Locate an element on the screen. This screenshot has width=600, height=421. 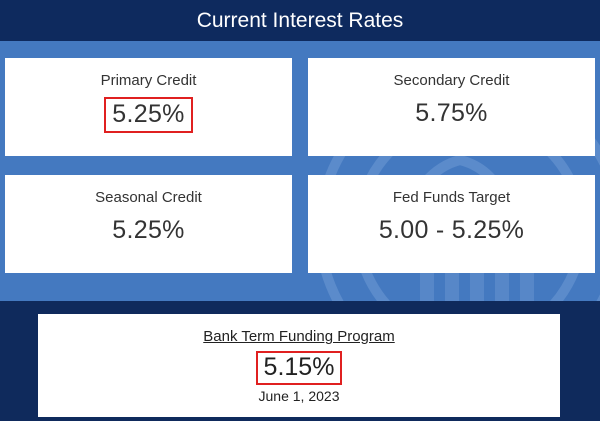
rate-card-secondary-credit: Secondary Credit 5.75% is located at coordinates (451, 107).